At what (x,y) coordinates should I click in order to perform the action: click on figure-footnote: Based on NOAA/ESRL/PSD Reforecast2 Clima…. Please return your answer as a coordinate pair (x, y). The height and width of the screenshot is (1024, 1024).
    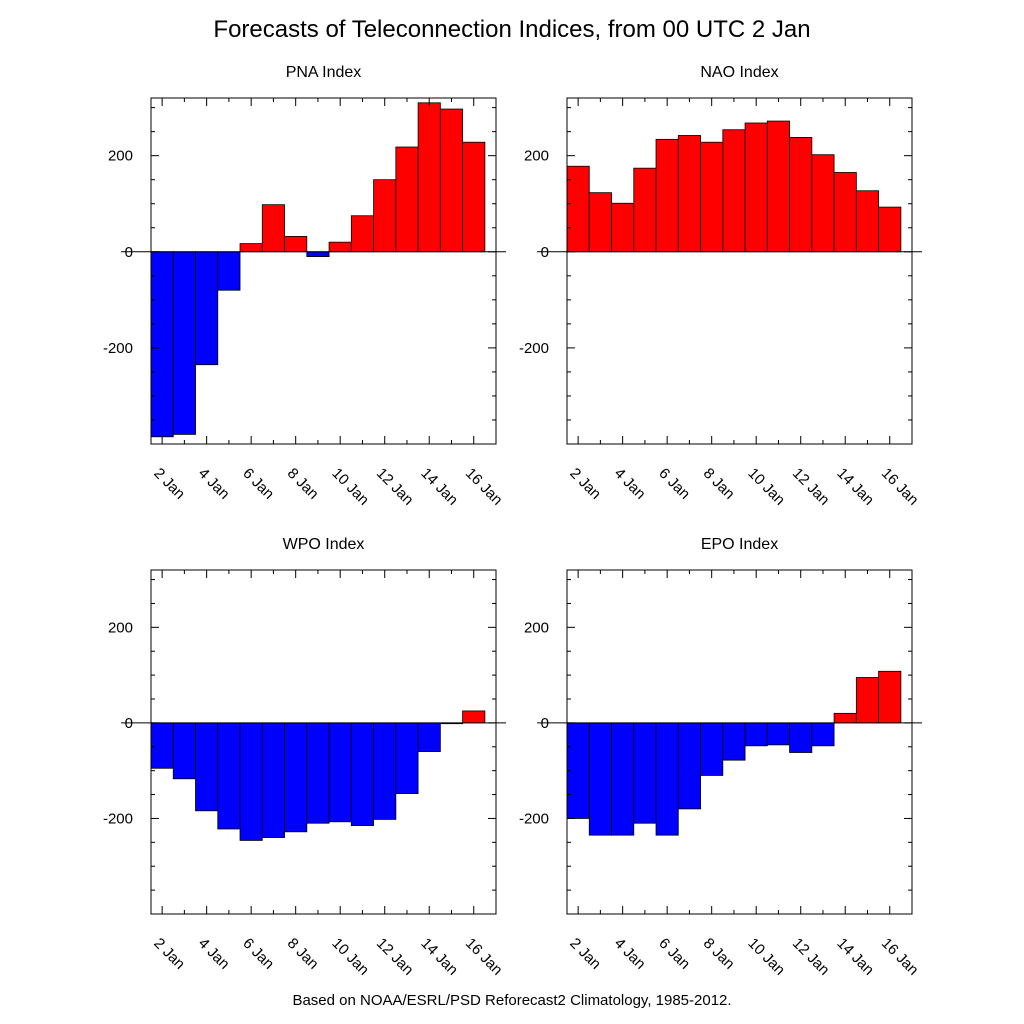
    Looking at the image, I should click on (512, 1000).